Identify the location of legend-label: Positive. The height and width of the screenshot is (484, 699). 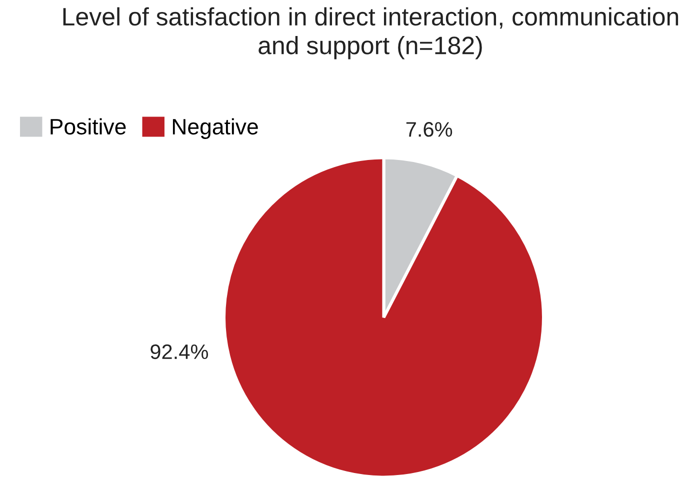
(88, 126).